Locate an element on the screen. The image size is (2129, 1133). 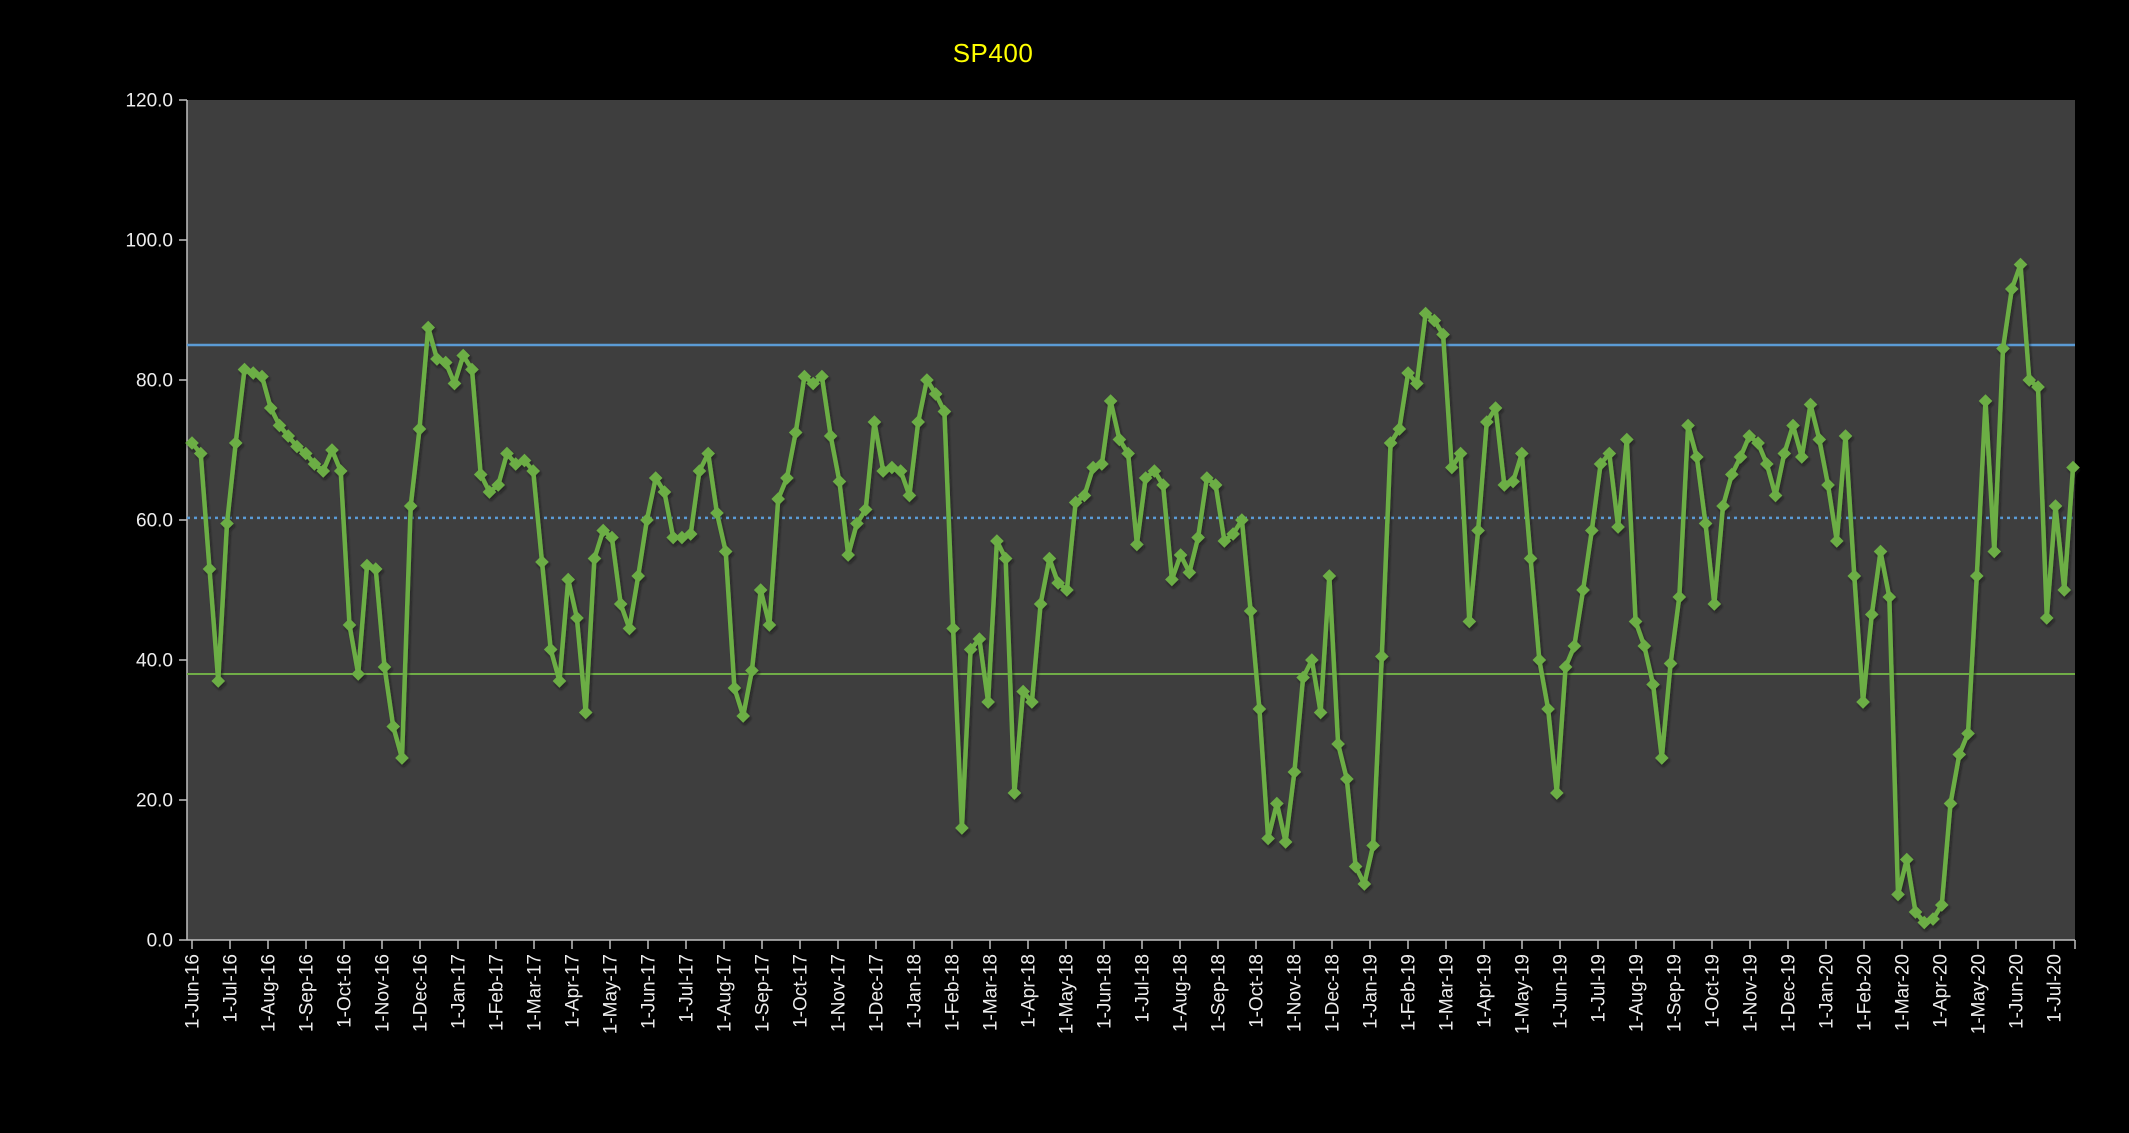
x-axis-label: 1-Jan-20 is located at coordinates (1827, 991).